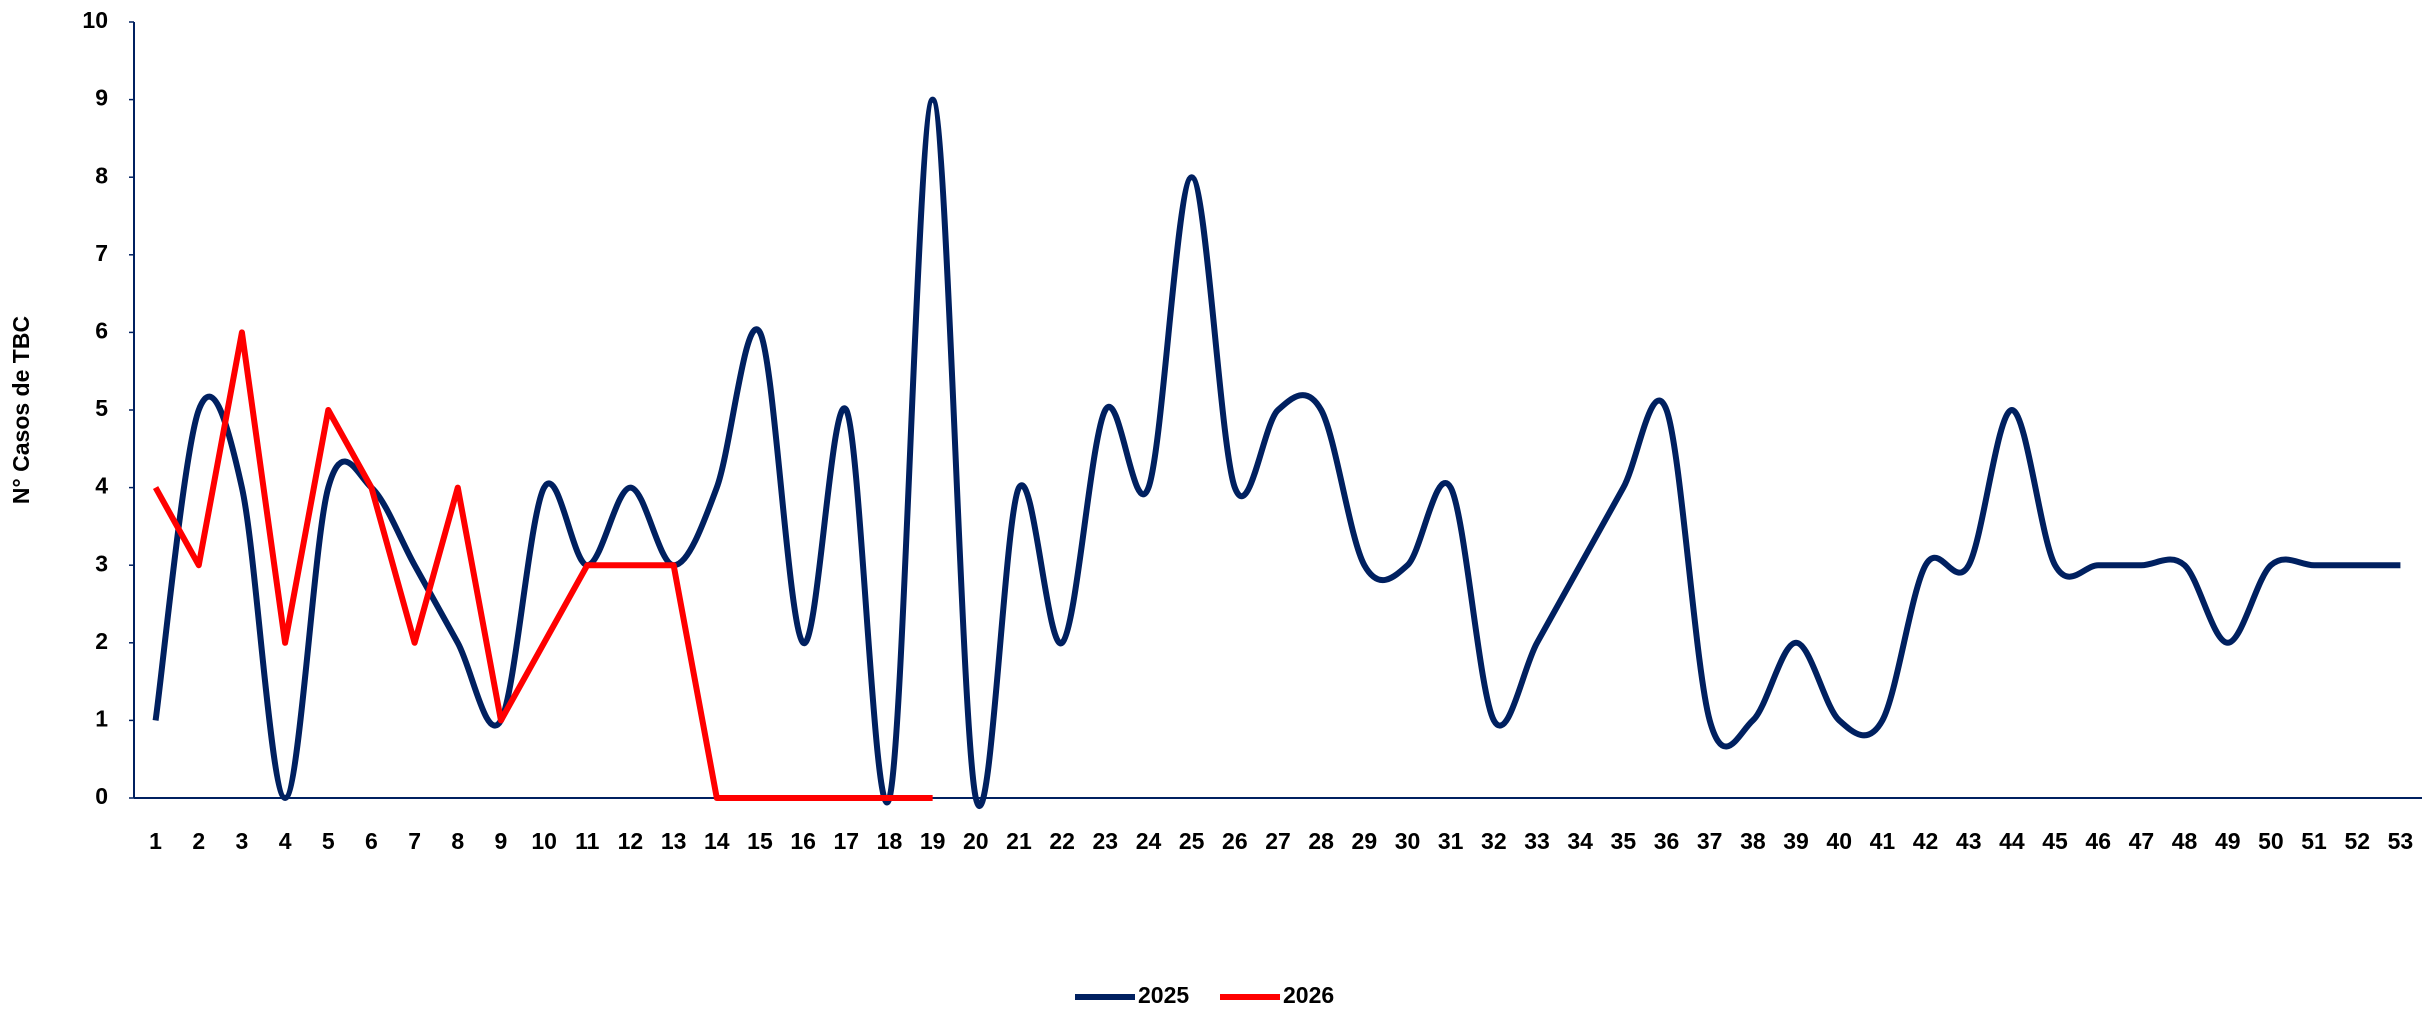 The height and width of the screenshot is (1014, 2425). Describe the element at coordinates (1062, 841) in the screenshot. I see `x-tick-label: 22` at that location.